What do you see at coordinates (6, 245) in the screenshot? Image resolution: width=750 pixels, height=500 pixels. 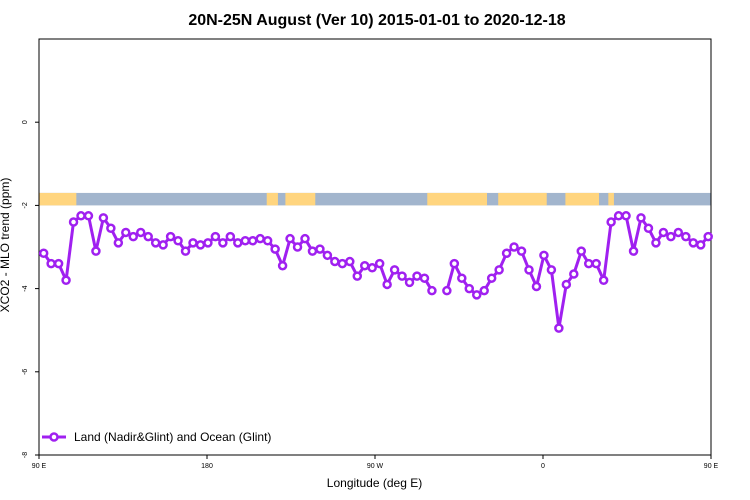 I see `y-axis-label: XCO2 - MLO trend (ppm)` at bounding box center [6, 245].